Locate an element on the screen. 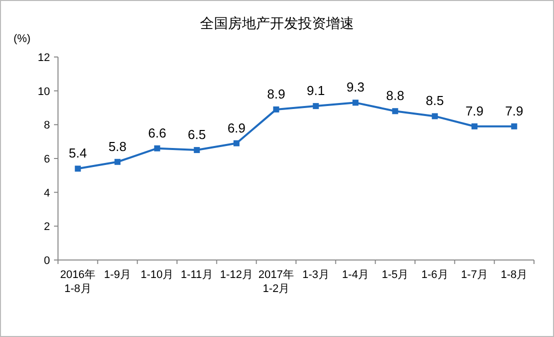 This screenshot has width=554, height=337. x-tick-label: 1-10月 is located at coordinates (157, 275).